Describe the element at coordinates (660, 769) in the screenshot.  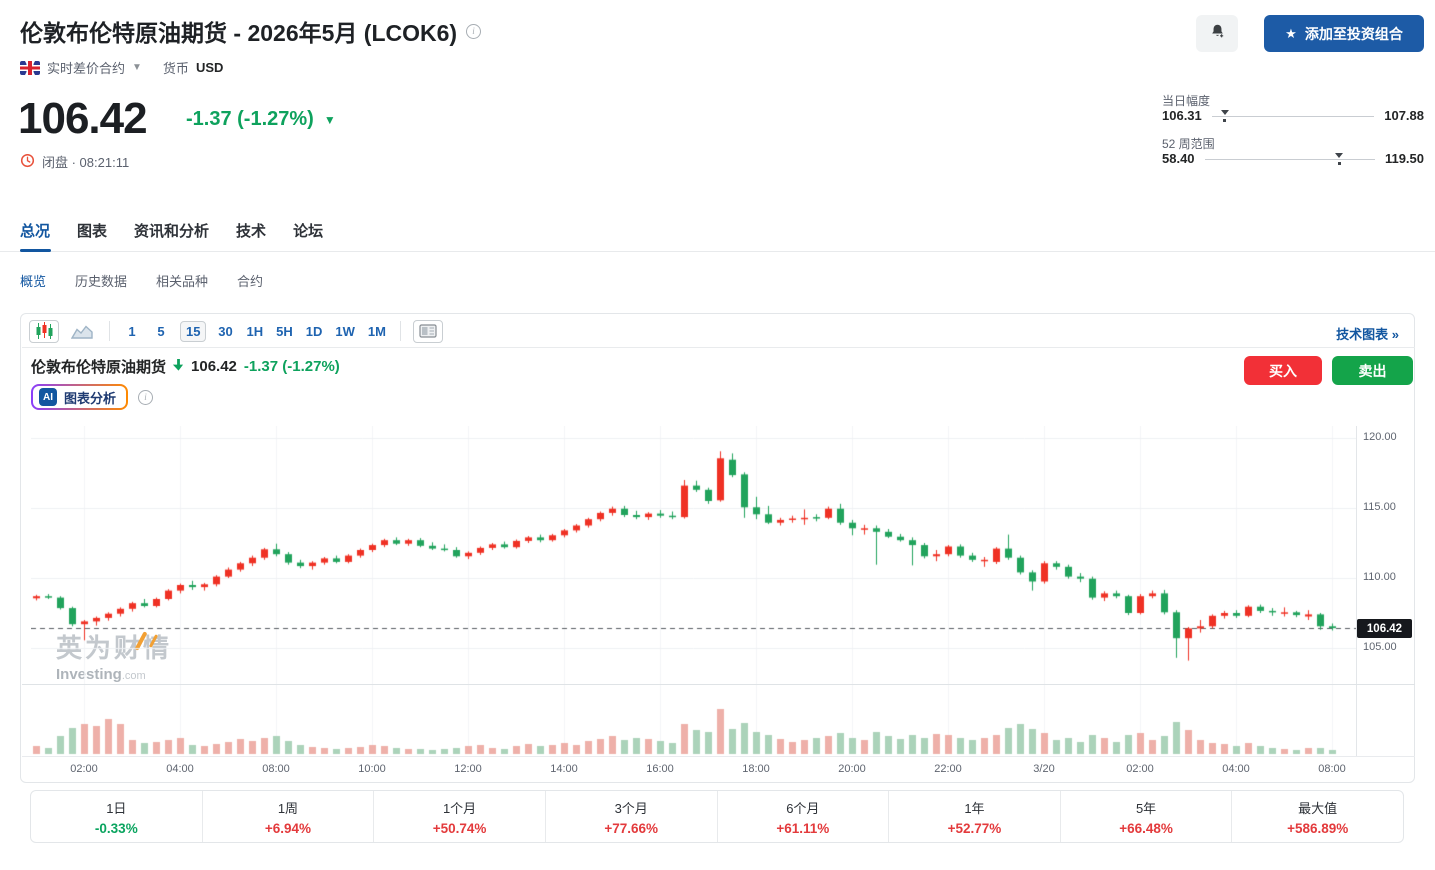
I see `x-axis-tick-6: 16:00` at that location.